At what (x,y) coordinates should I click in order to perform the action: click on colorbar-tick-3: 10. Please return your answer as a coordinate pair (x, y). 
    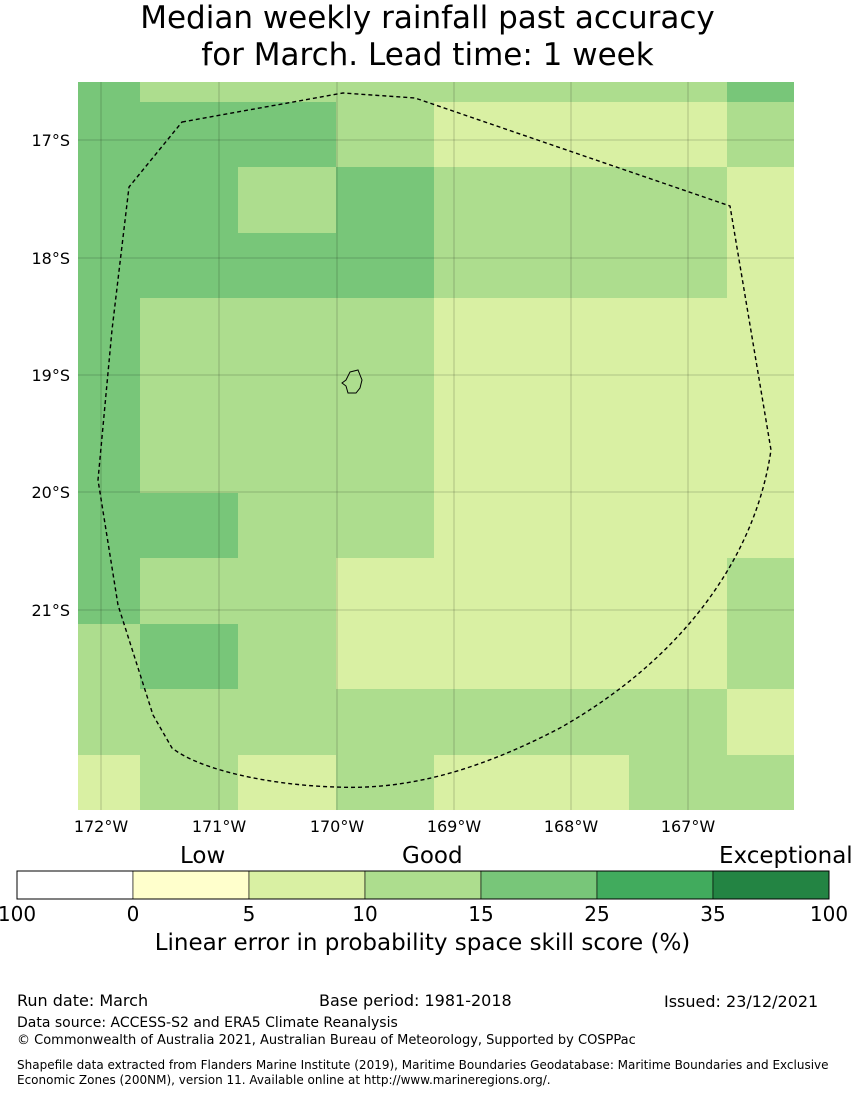
    Looking at the image, I should click on (365, 914).